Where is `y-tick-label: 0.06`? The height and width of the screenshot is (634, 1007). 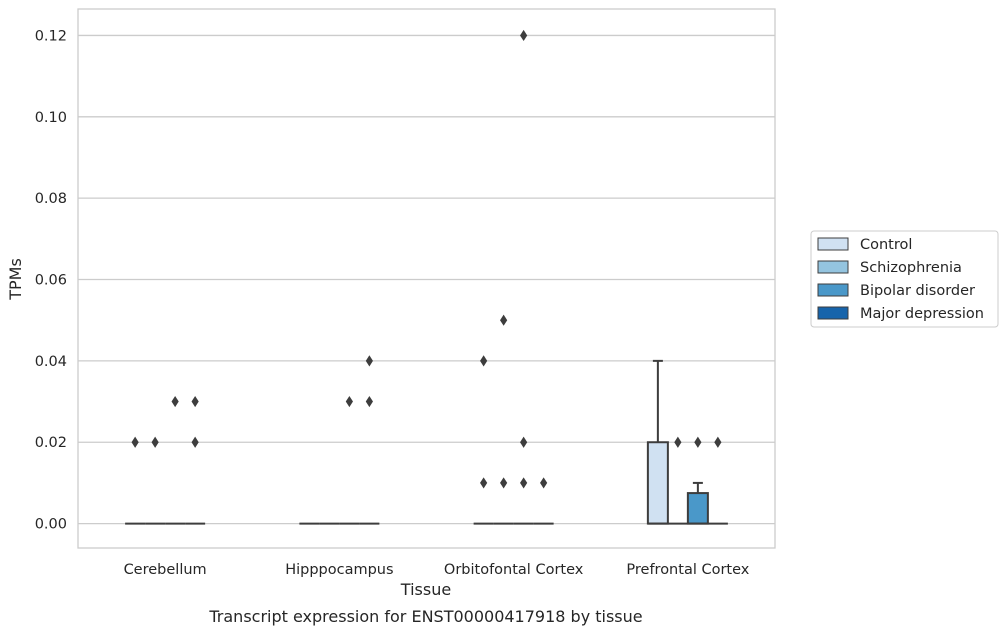
y-tick-label: 0.06 is located at coordinates (51, 281).